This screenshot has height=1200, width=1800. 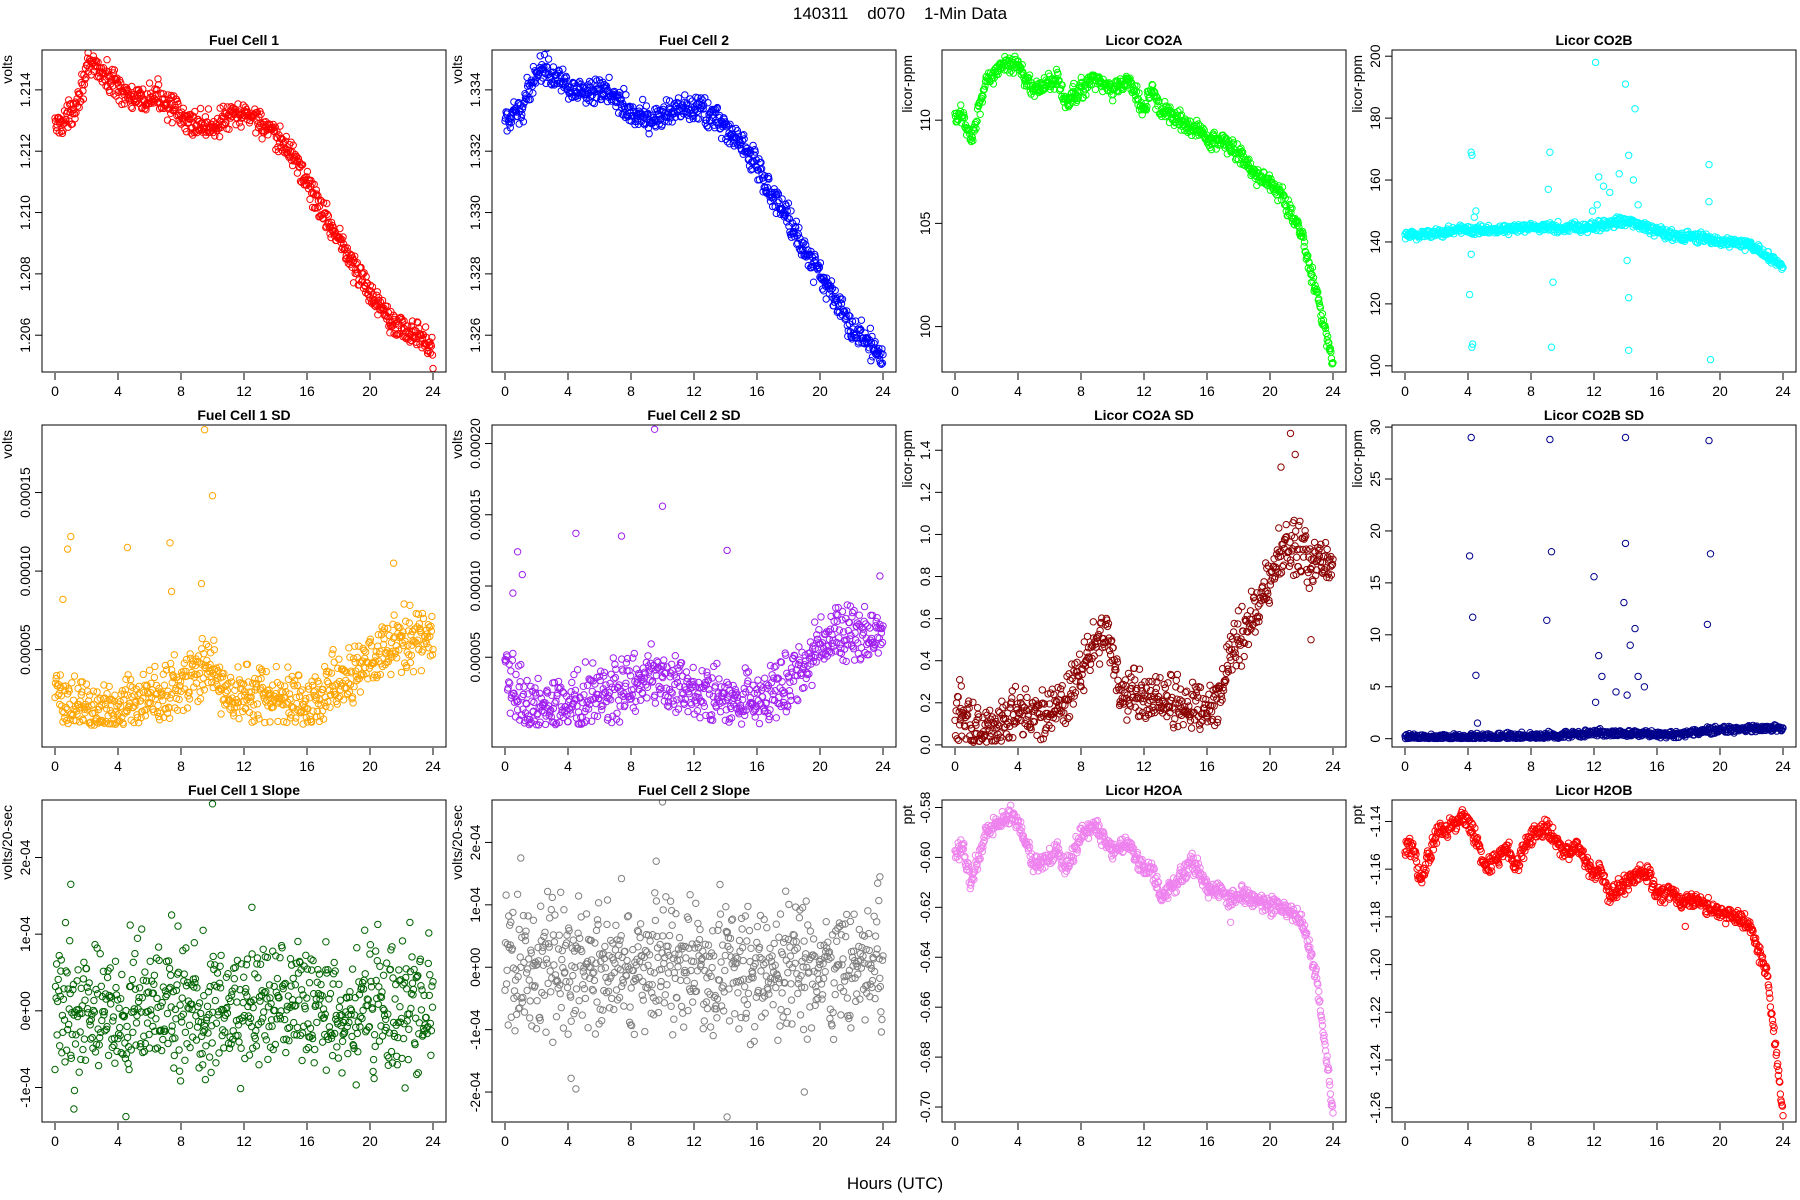 What do you see at coordinates (907, 84) in the screenshot?
I see `y-axis-label: licor-ppm` at bounding box center [907, 84].